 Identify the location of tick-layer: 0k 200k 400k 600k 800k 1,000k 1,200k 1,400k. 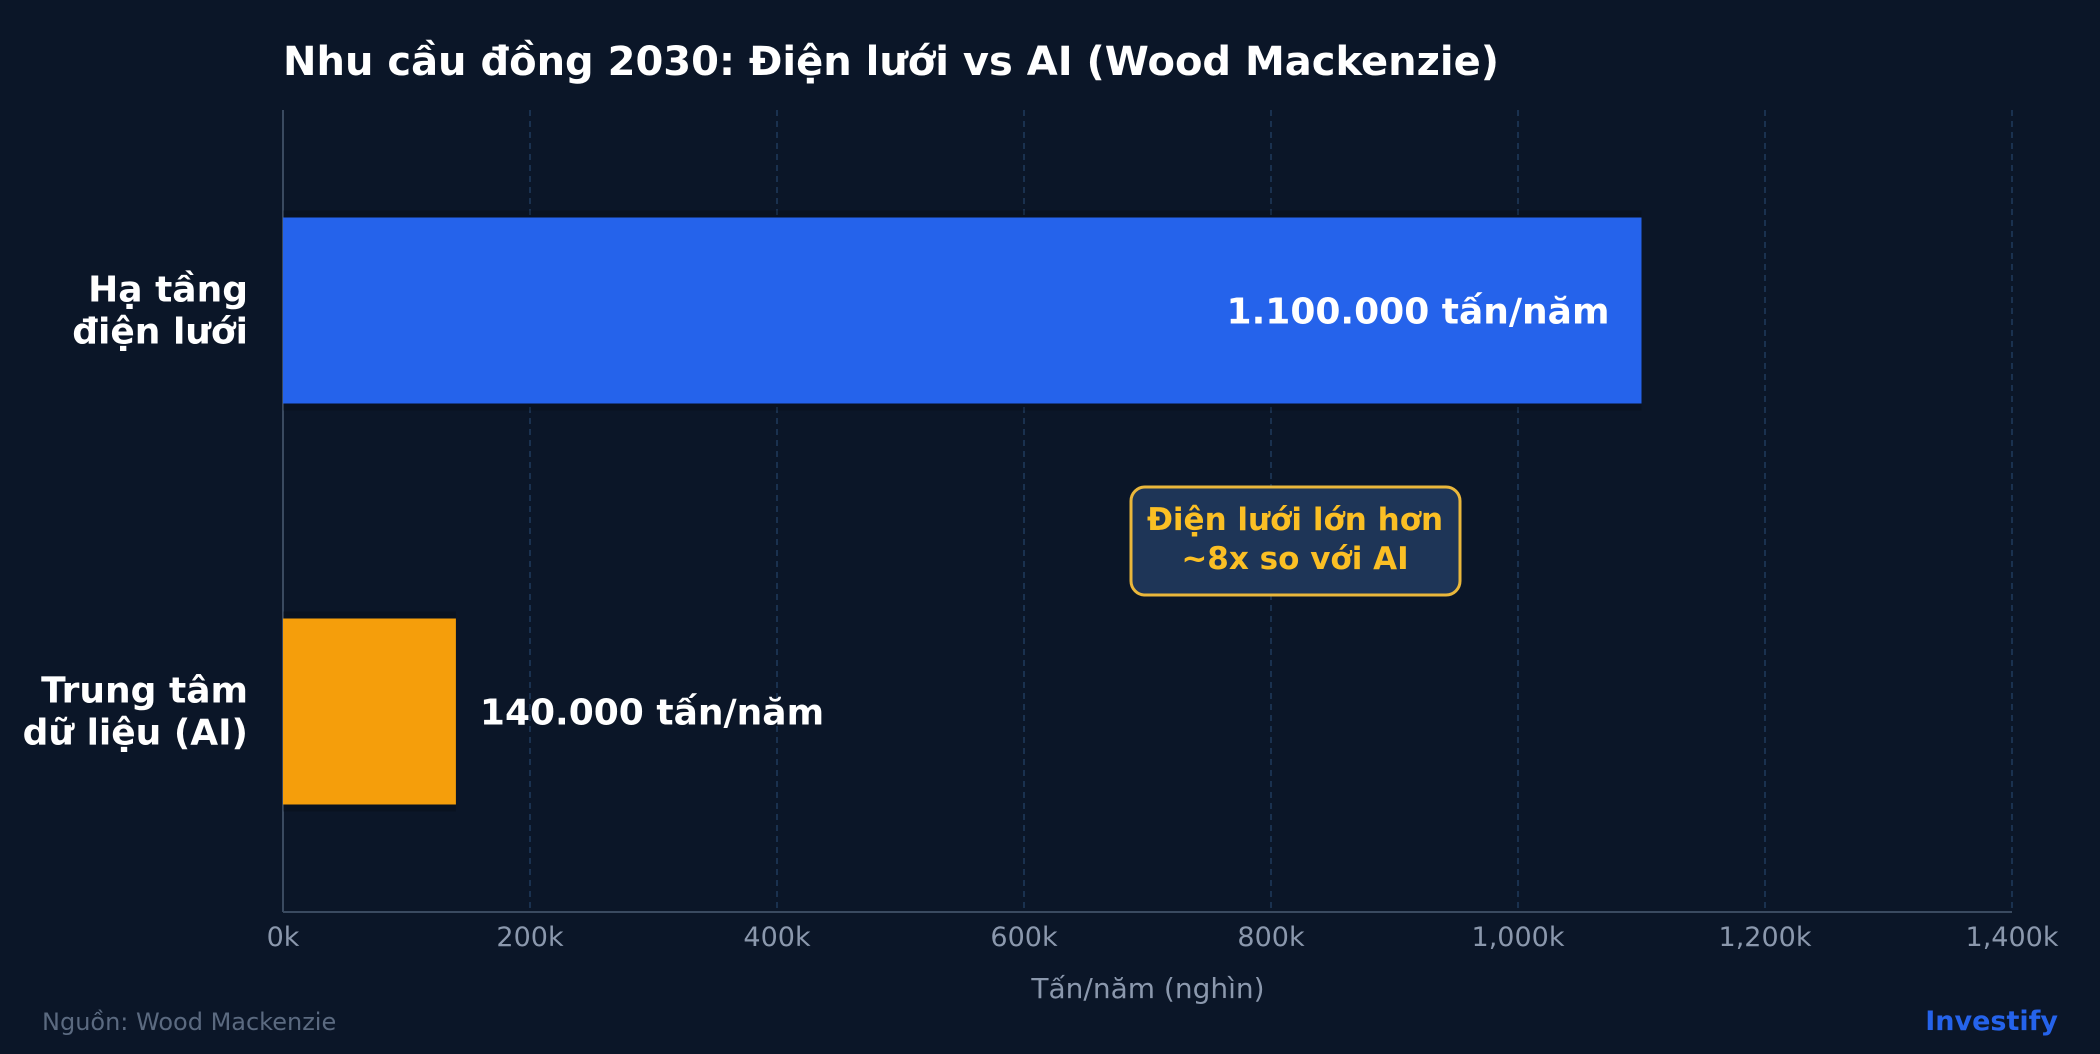
(1163, 937).